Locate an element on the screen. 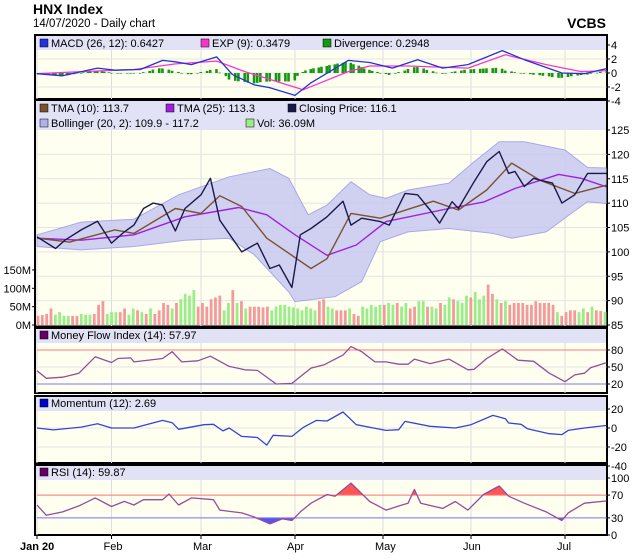 The width and height of the screenshot is (640, 559). vol-swatch is located at coordinates (250, 123).